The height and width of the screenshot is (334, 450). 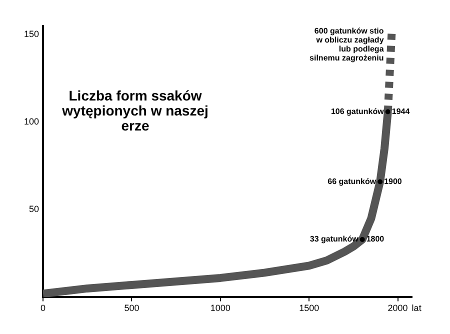 What do you see at coordinates (32, 121) in the screenshot?
I see `y-tick-label: 100` at bounding box center [32, 121].